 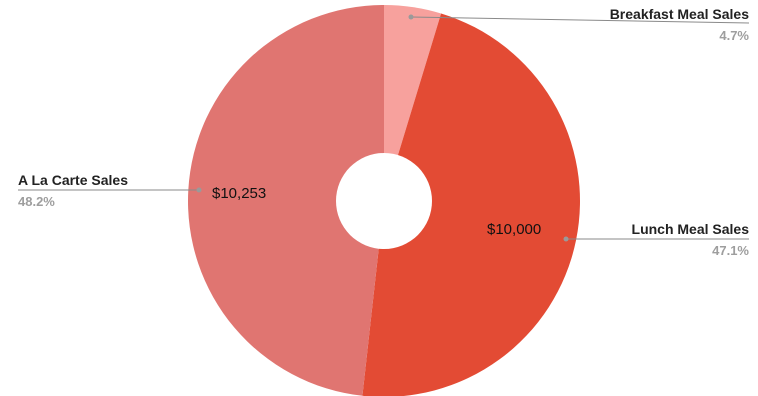 What do you see at coordinates (36, 201) in the screenshot?
I see `slice-percent-alacarte: 48.2%` at bounding box center [36, 201].